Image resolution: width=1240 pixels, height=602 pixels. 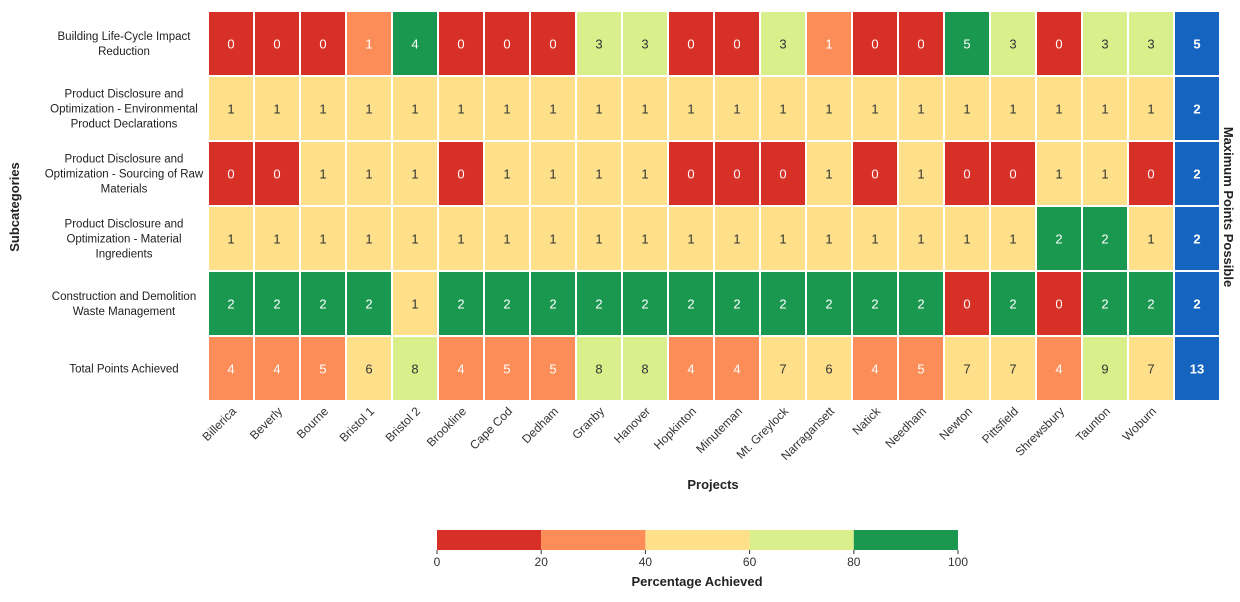 What do you see at coordinates (712, 484) in the screenshot?
I see `x-axis-title: Projects` at bounding box center [712, 484].